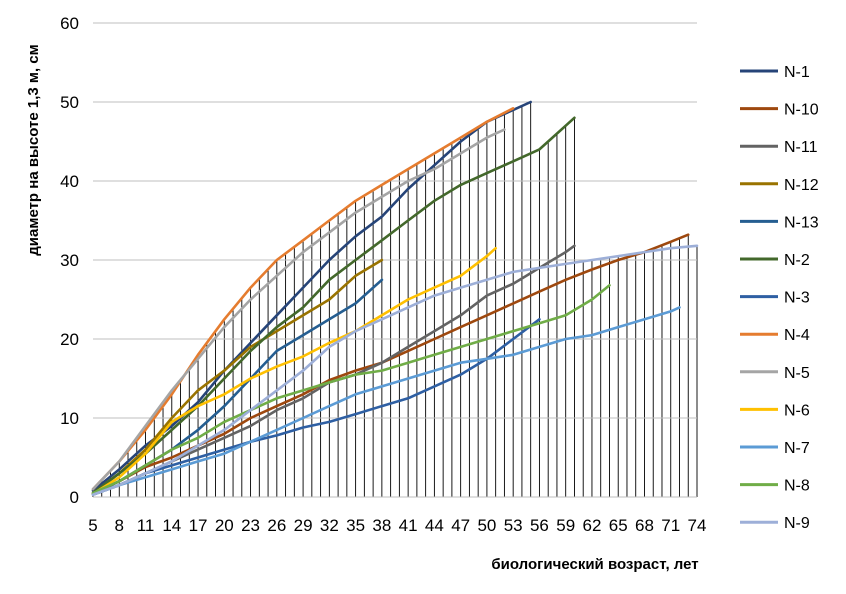 This screenshot has height=594, width=846. Describe the element at coordinates (355, 525) in the screenshot. I see `x-tick-label: 35` at that location.